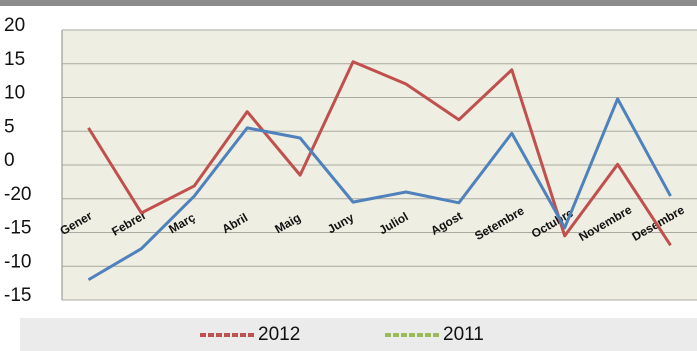 The image size is (697, 351). I want to click on legend-band, so click(358, 334).